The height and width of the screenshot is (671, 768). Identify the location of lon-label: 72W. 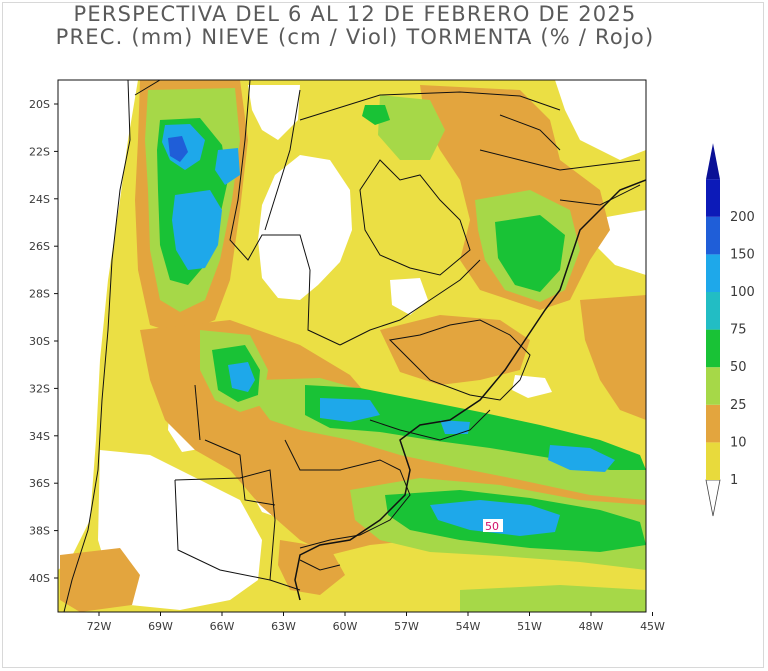
(99, 626).